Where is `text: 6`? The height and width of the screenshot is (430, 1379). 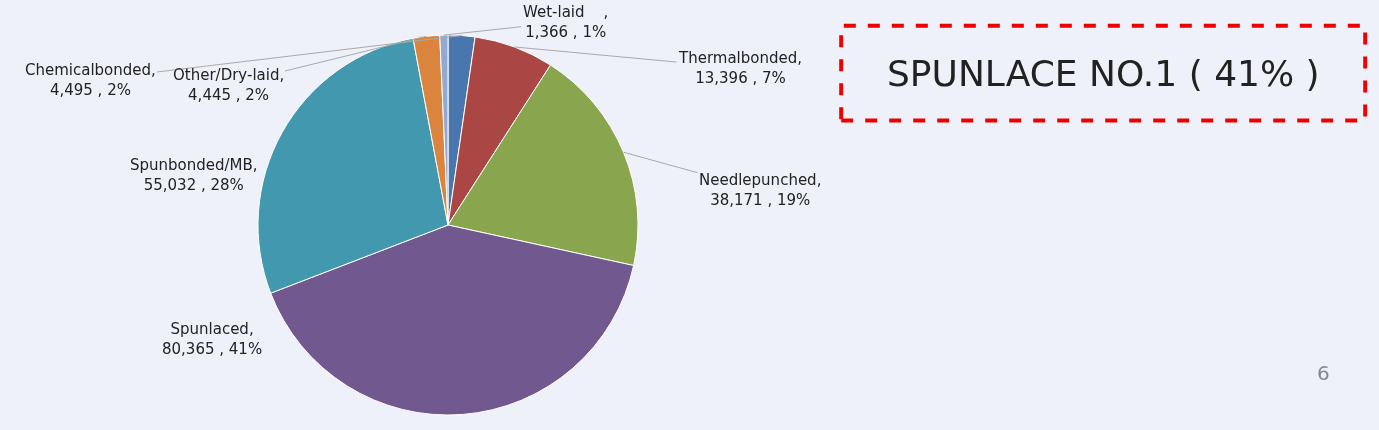 text: 6 is located at coordinates (1323, 373).